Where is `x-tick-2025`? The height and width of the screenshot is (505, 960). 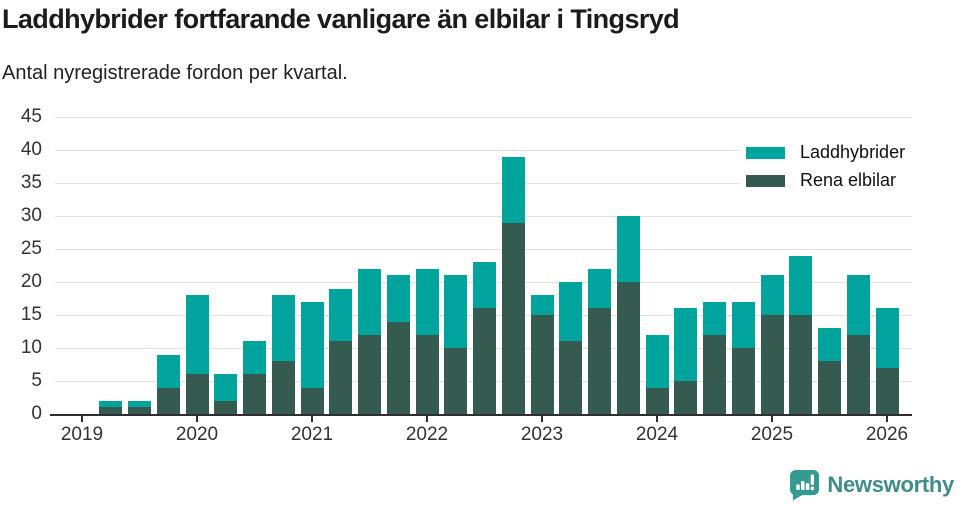 x-tick-2025 is located at coordinates (772, 418).